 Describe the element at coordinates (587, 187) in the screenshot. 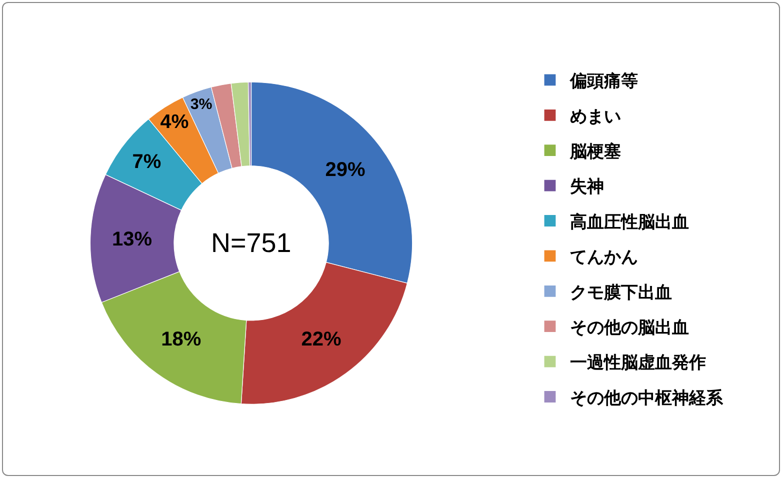

I see `legend-label: 失神` at that location.